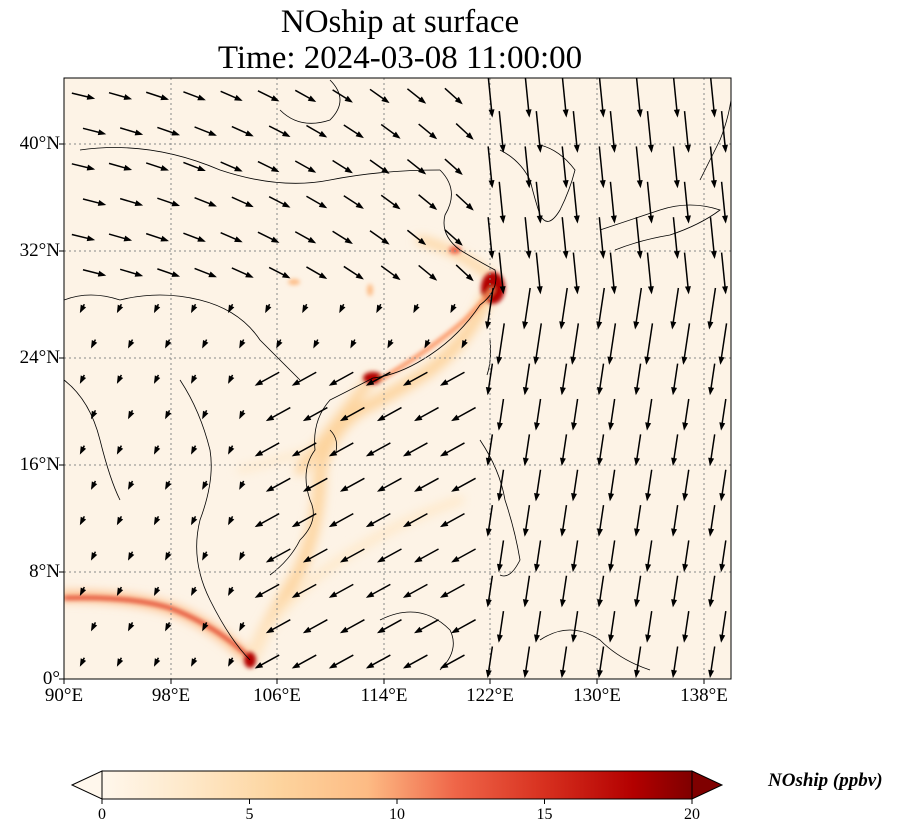  I want to click on lon-tick-label: 114°E, so click(384, 695).